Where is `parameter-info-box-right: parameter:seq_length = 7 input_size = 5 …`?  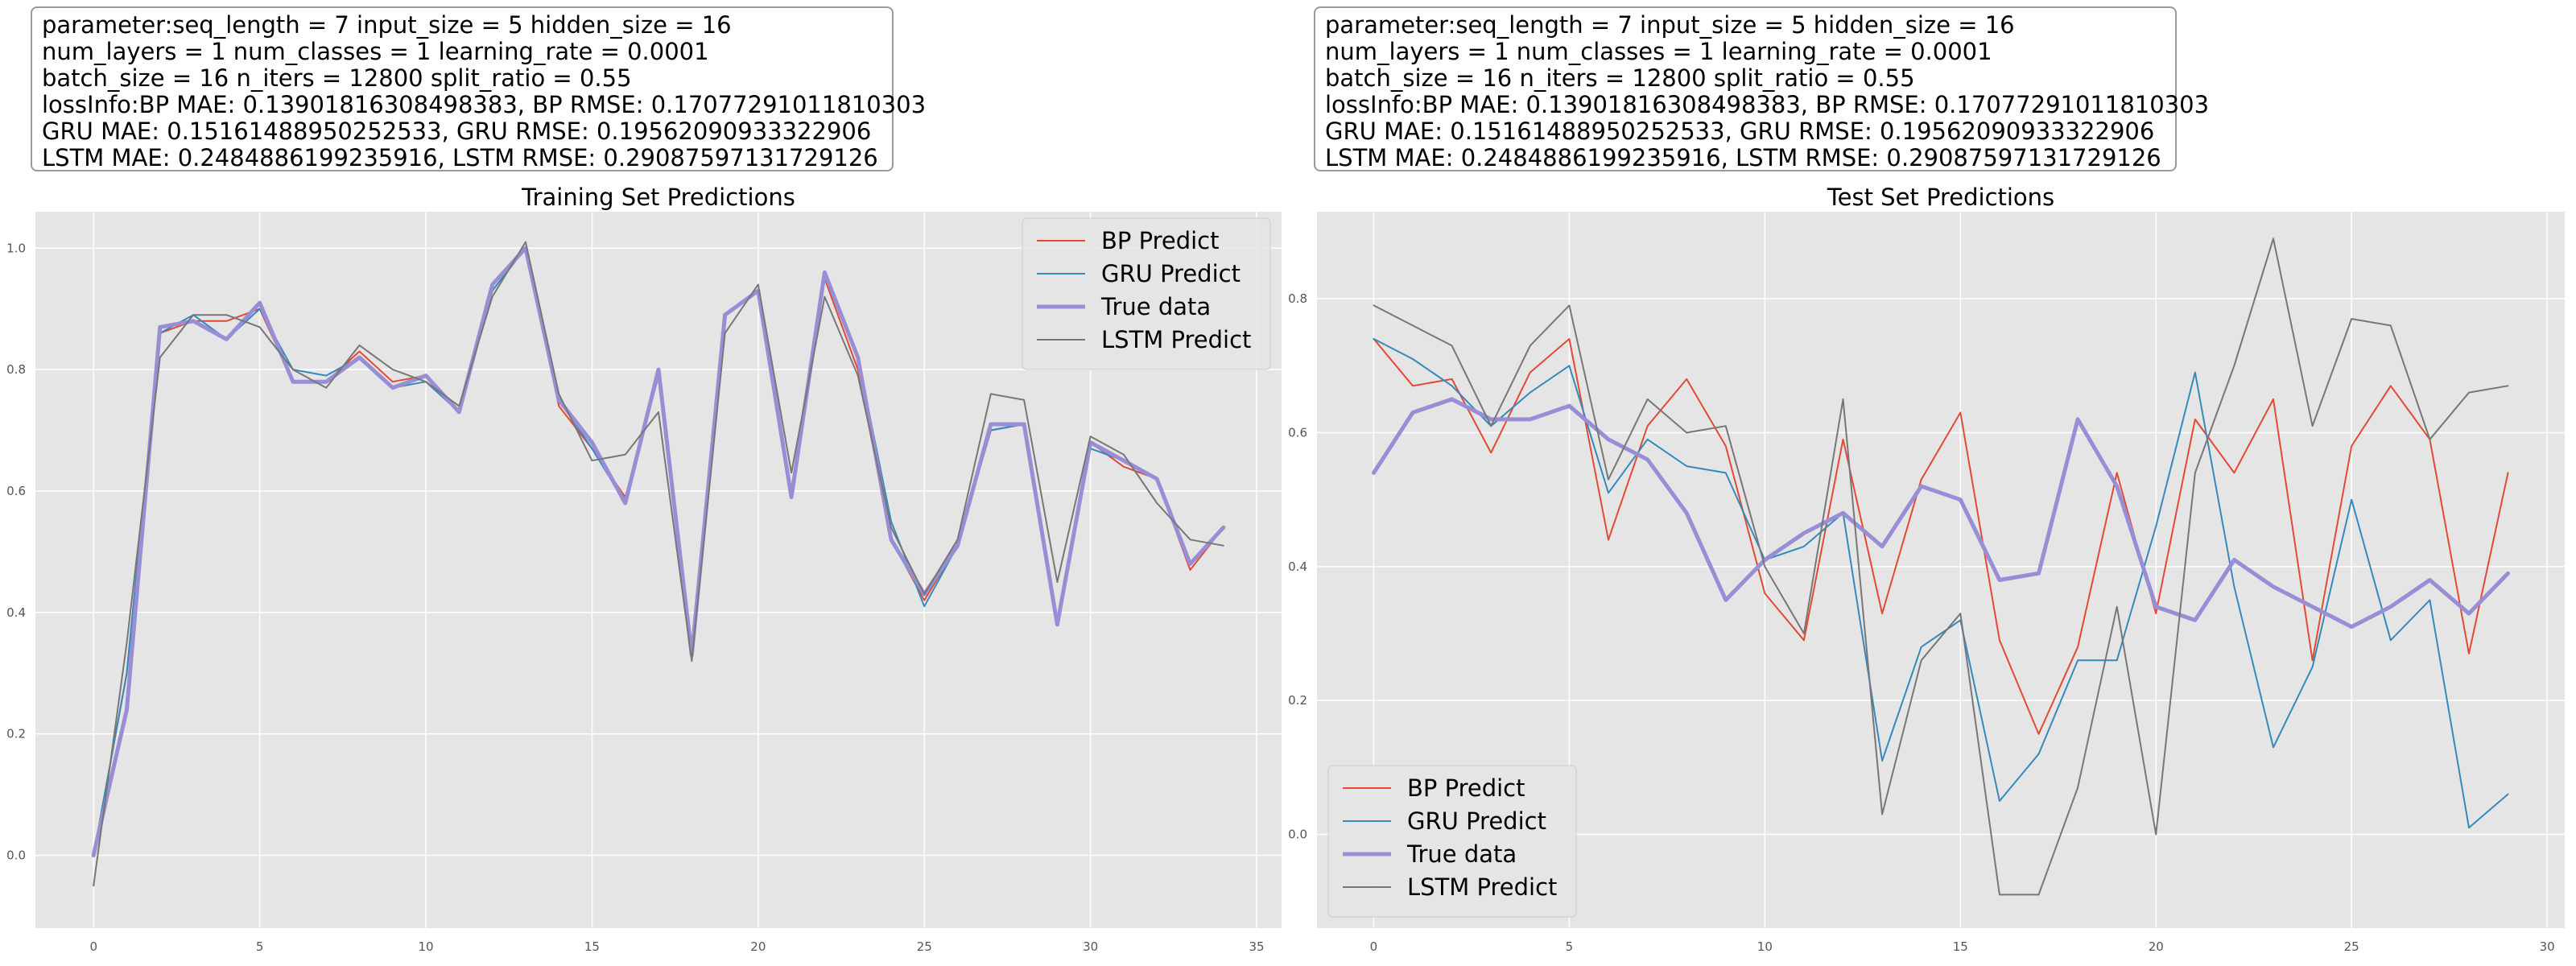 parameter-info-box-right: parameter:seq_length = 7 input_size = 5 … is located at coordinates (1762, 88).